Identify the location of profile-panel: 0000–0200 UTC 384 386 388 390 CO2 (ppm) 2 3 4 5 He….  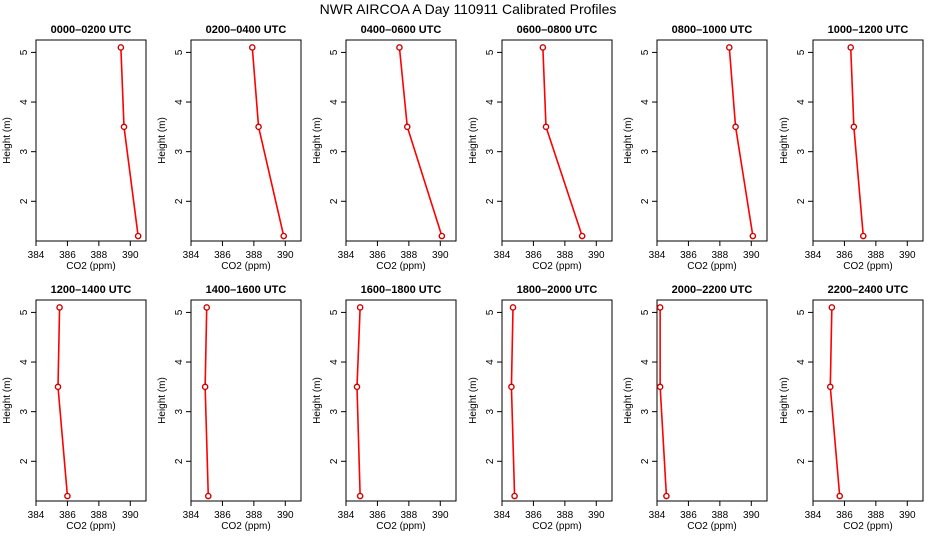
(74, 148).